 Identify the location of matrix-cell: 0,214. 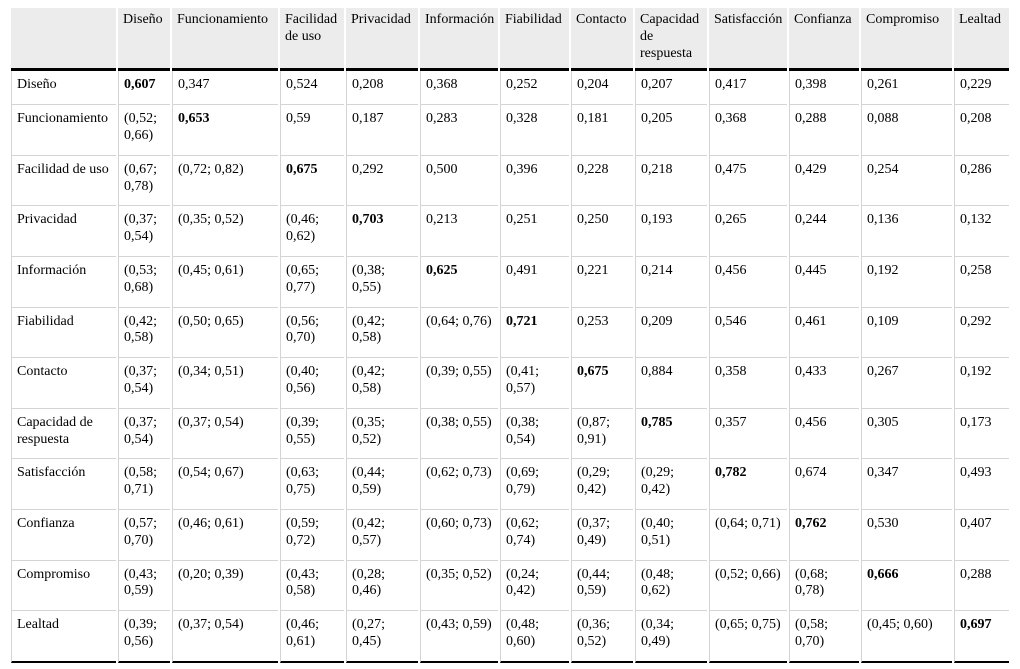
(671, 282).